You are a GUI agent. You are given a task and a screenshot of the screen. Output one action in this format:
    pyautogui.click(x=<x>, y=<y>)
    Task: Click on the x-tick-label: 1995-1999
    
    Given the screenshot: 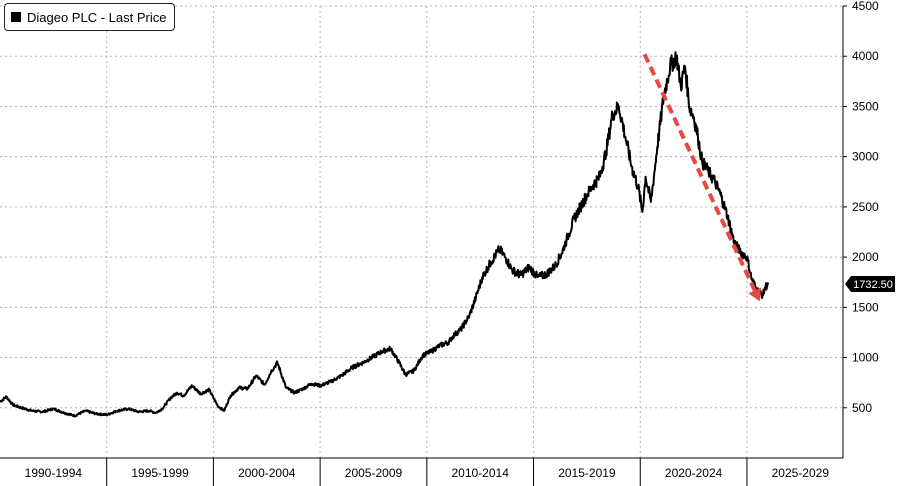 What is the action you would take?
    pyautogui.click(x=160, y=473)
    